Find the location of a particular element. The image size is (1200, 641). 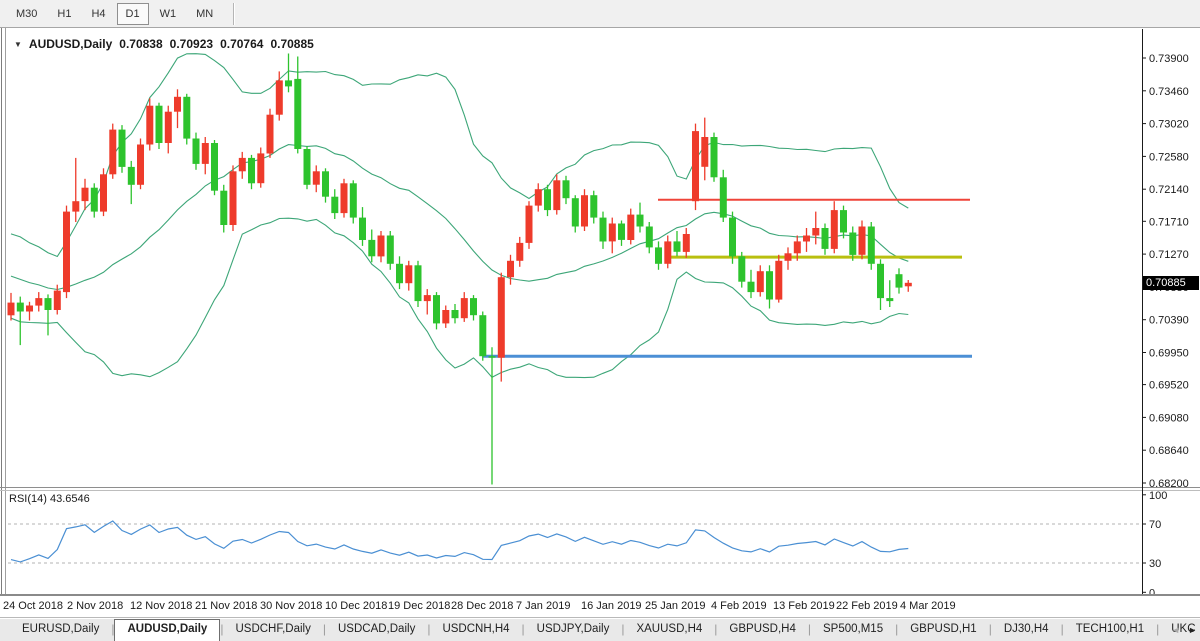

symbol-tab-eurusd-daily: EURUSD,Daily is located at coordinates (61, 629).